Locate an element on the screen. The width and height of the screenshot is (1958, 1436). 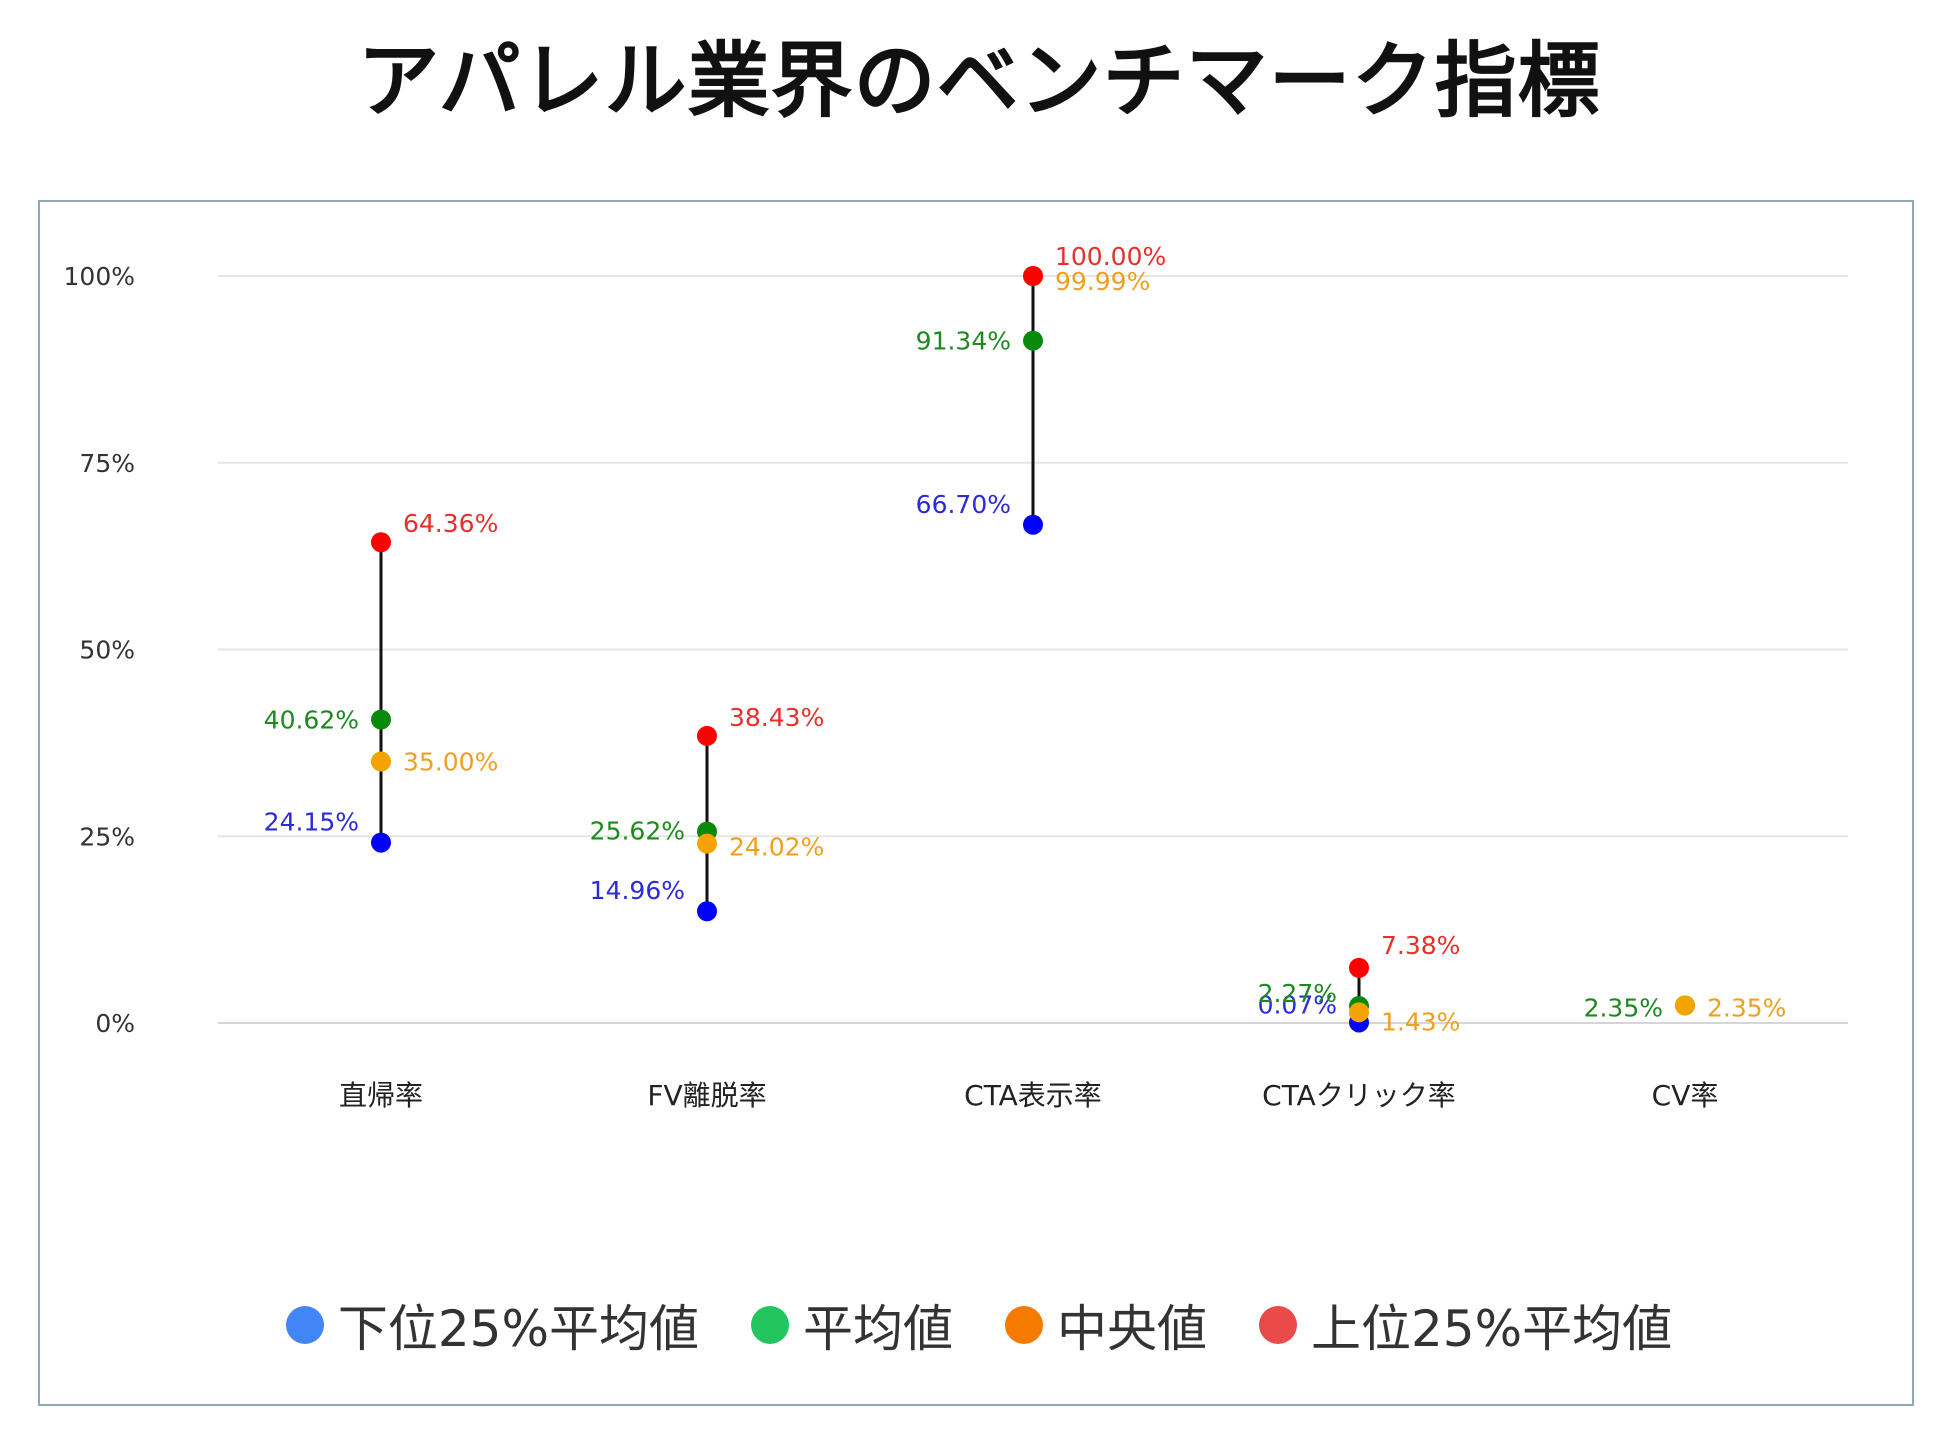
legend-label: 上位25%平均値 is located at coordinates (1492, 1329).